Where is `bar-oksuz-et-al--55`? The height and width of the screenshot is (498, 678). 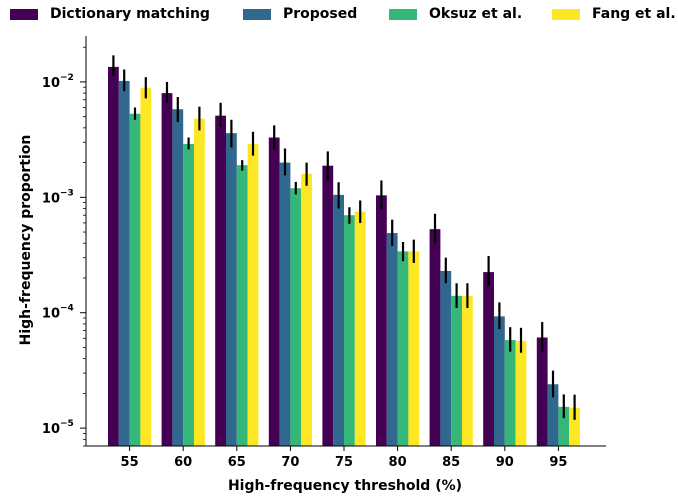
bar-oksuz-et-al--55 is located at coordinates (135, 280).